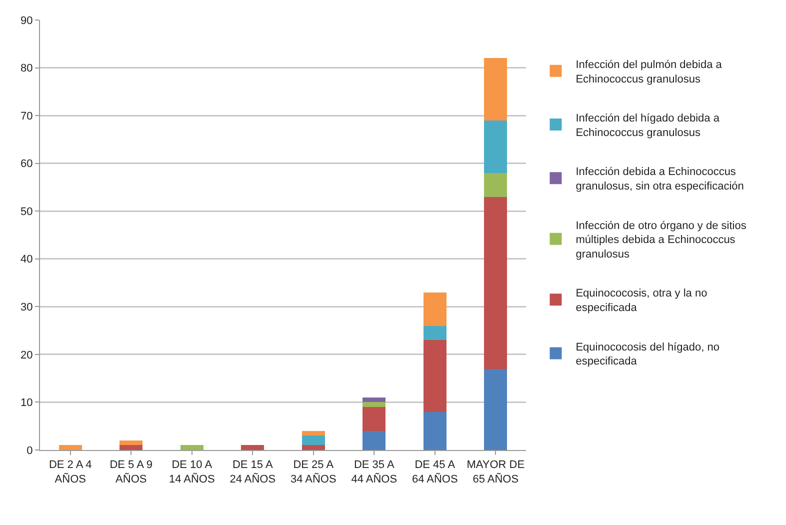  Describe the element at coordinates (26, 212) in the screenshot. I see `y-tick-label: 50` at that location.